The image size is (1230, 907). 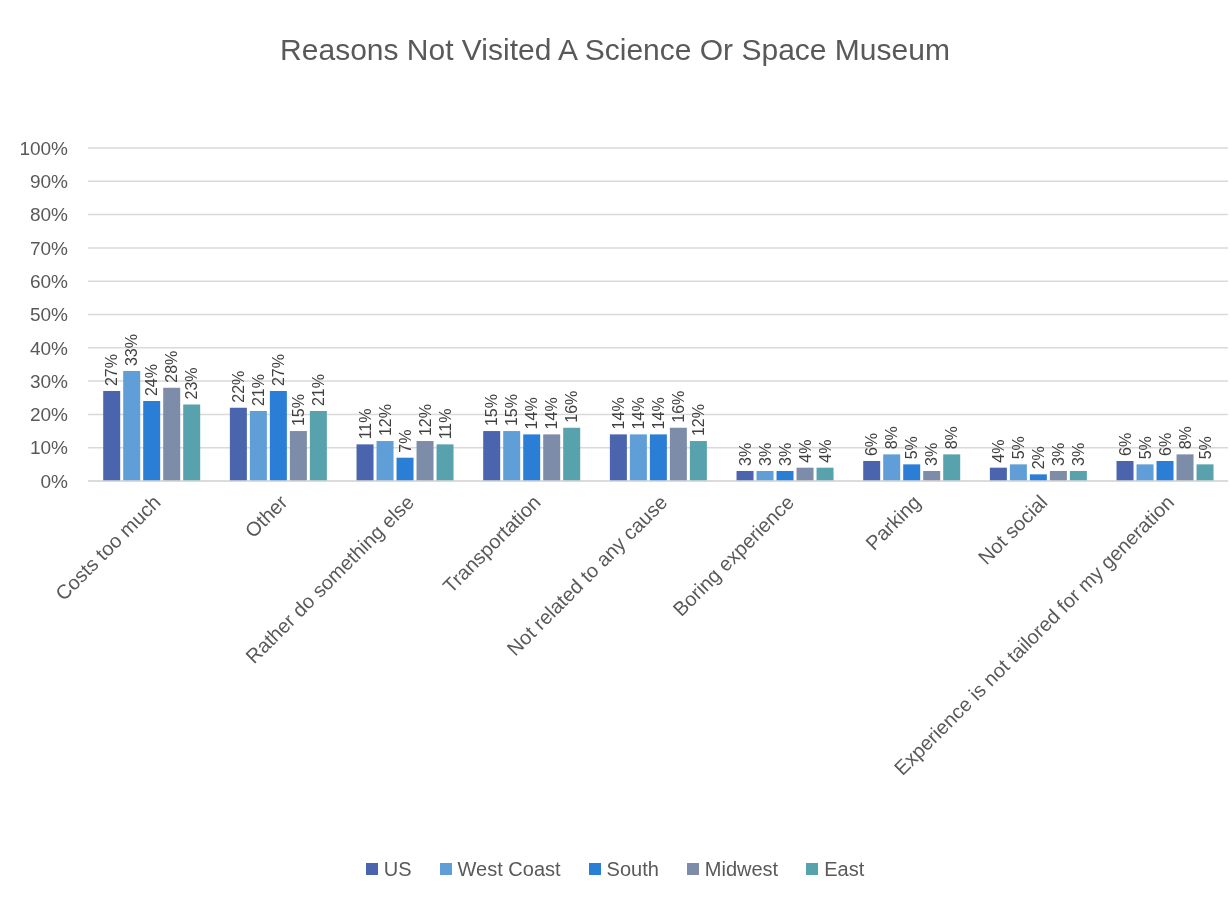 I want to click on legend-label: East, so click(x=844, y=869).